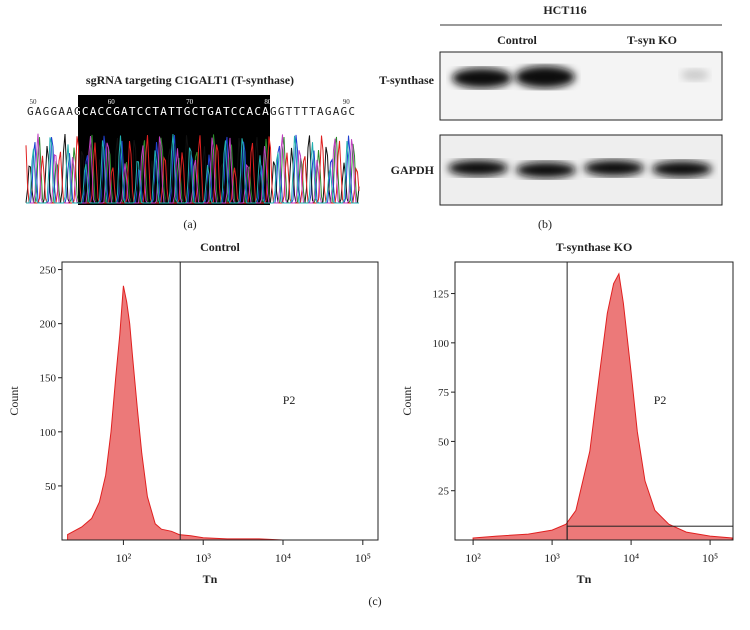 The width and height of the screenshot is (750, 630). Describe the element at coordinates (602, 406) in the screenshot. I see `histogram-area` at that location.